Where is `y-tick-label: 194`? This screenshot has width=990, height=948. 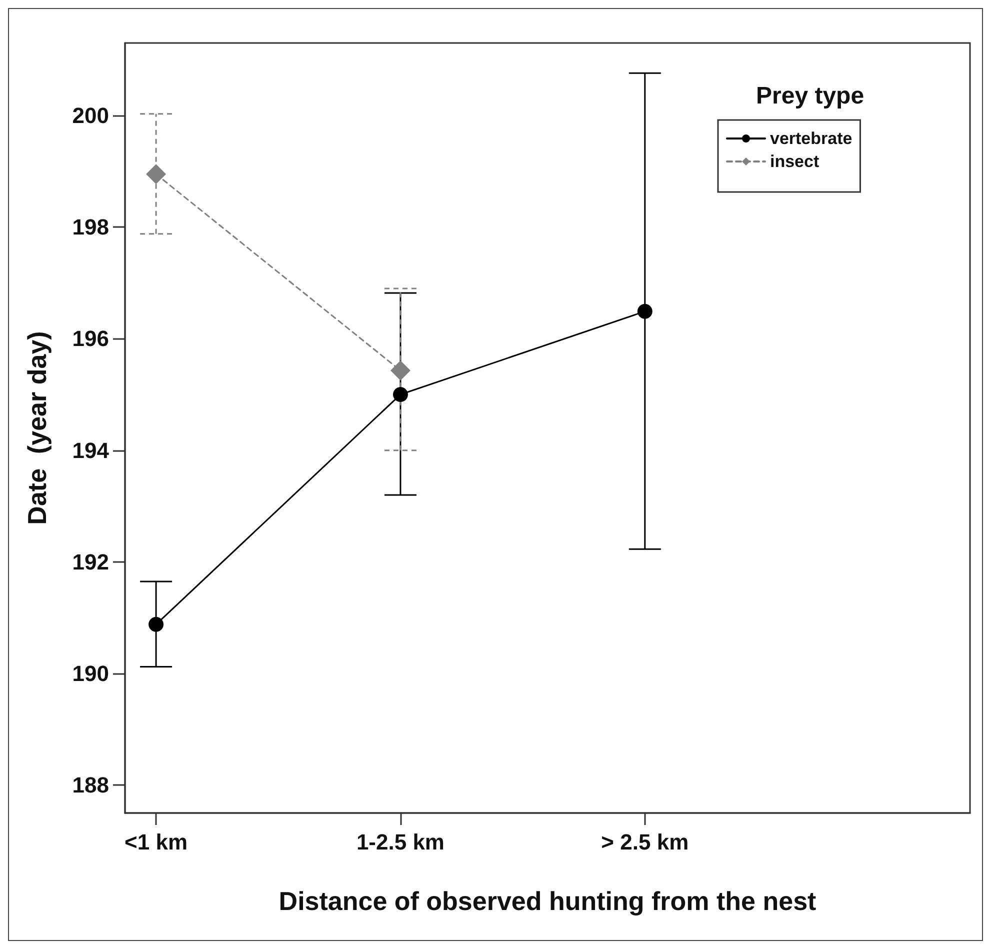
y-tick-label: 194 is located at coordinates (91, 450).